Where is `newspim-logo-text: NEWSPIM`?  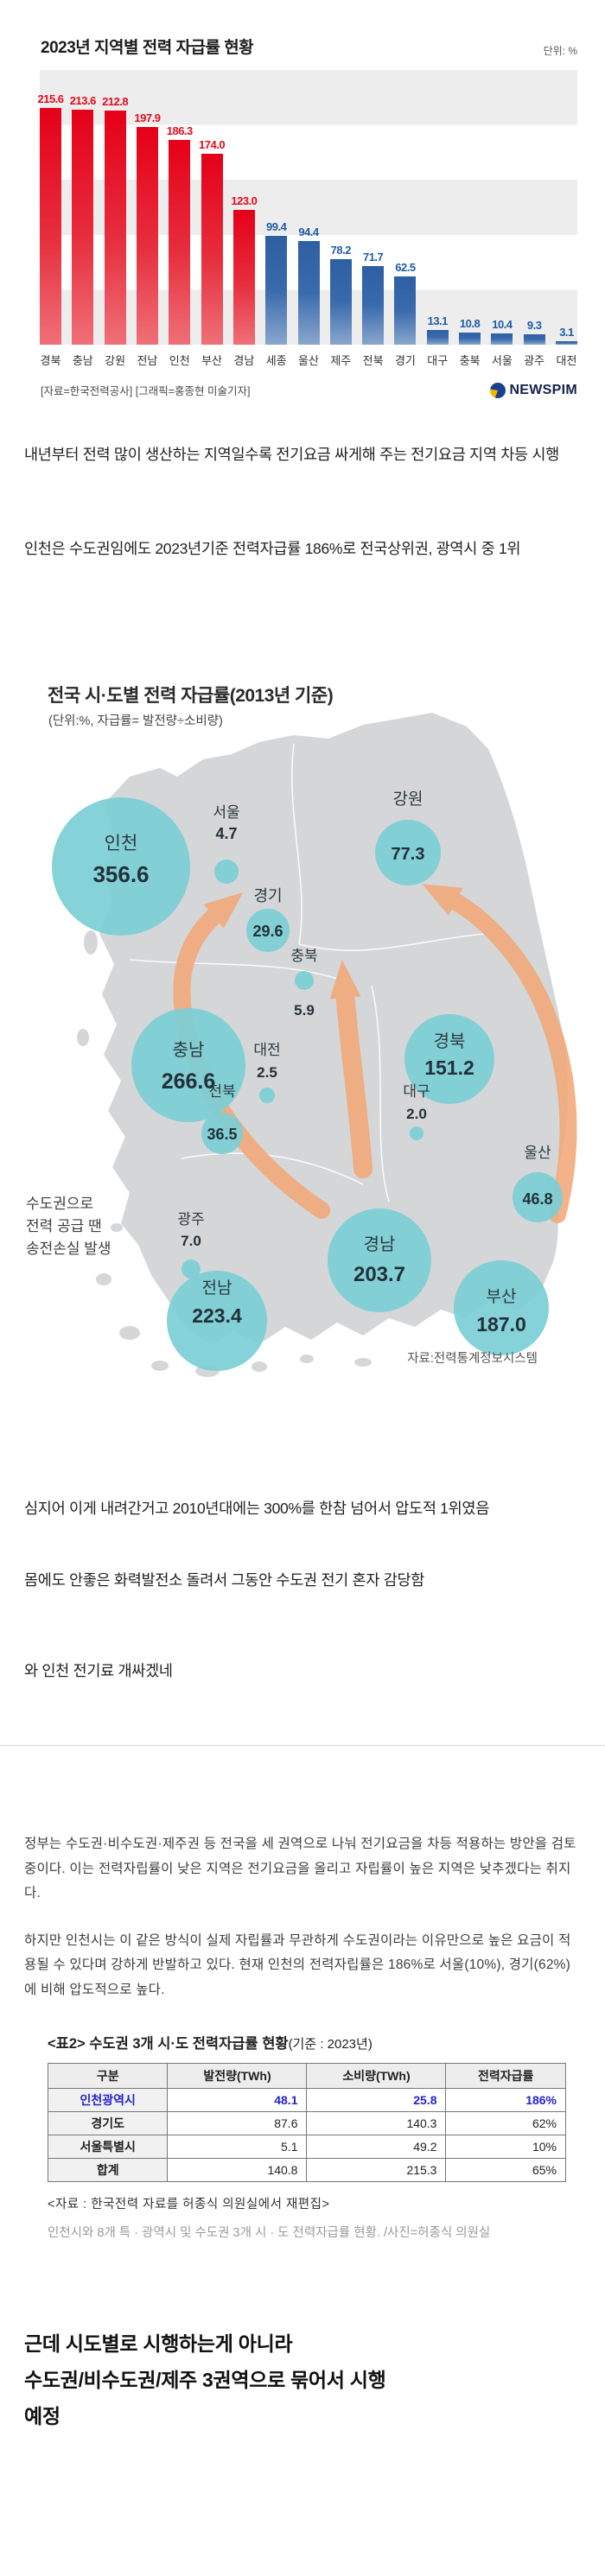 newspim-logo-text: NEWSPIM is located at coordinates (543, 389).